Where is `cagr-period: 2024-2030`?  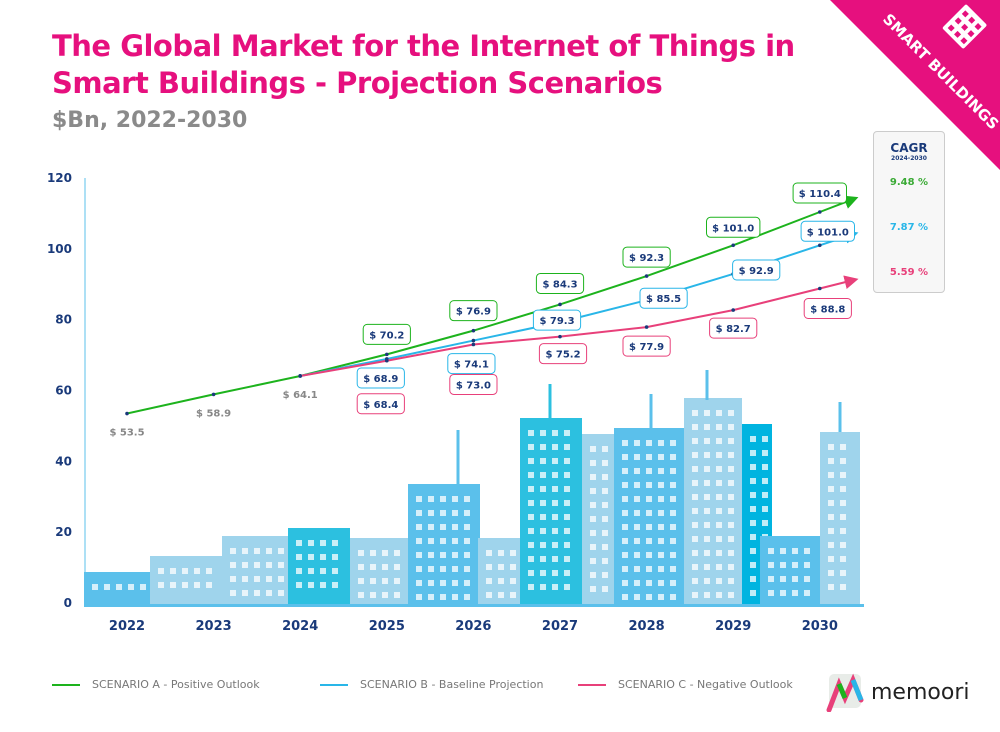 cagr-period: 2024-2030 is located at coordinates (909, 158).